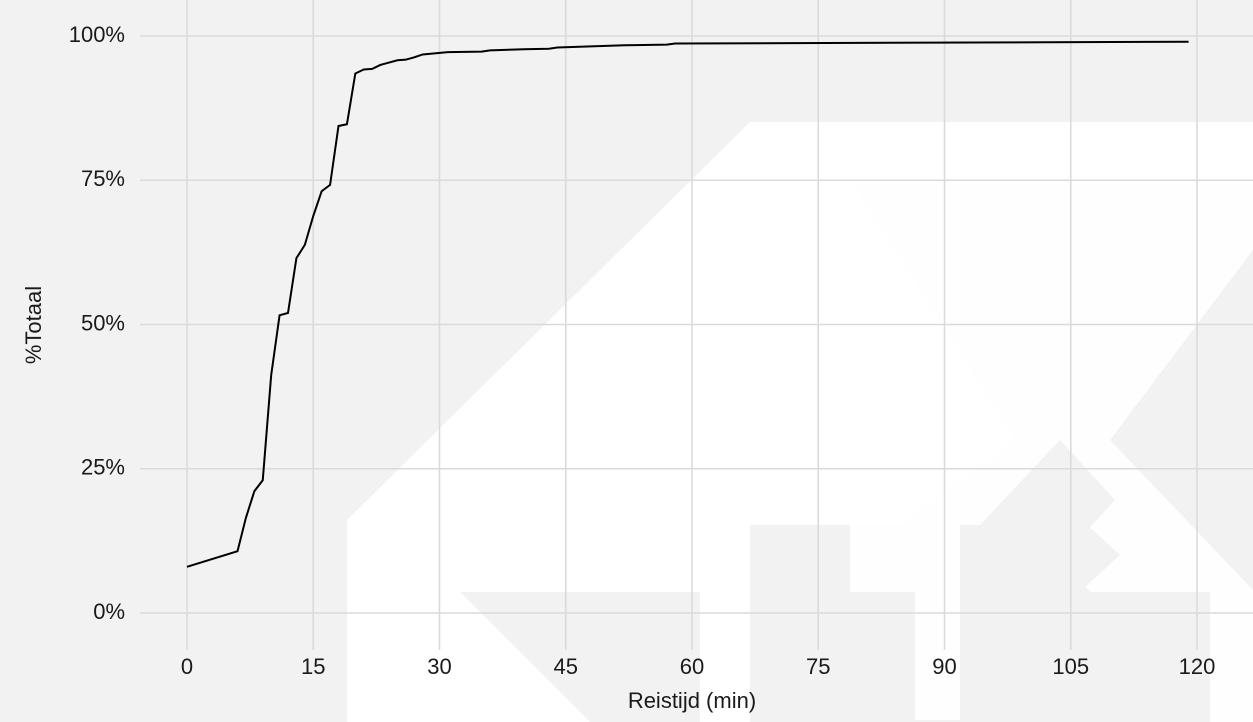 The width and height of the screenshot is (1253, 722). What do you see at coordinates (1197, 666) in the screenshot?
I see `x-tick-label: 120` at bounding box center [1197, 666].